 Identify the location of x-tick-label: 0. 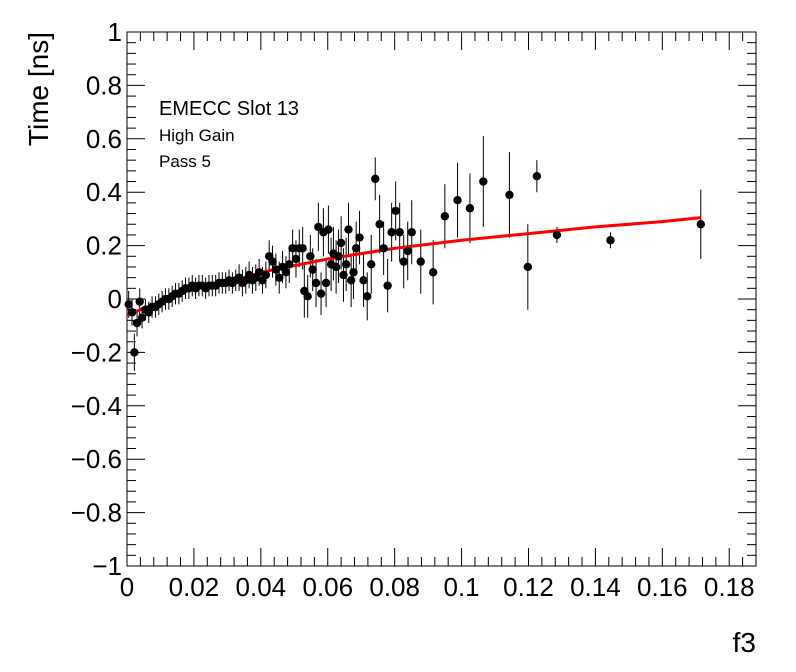
(127, 587).